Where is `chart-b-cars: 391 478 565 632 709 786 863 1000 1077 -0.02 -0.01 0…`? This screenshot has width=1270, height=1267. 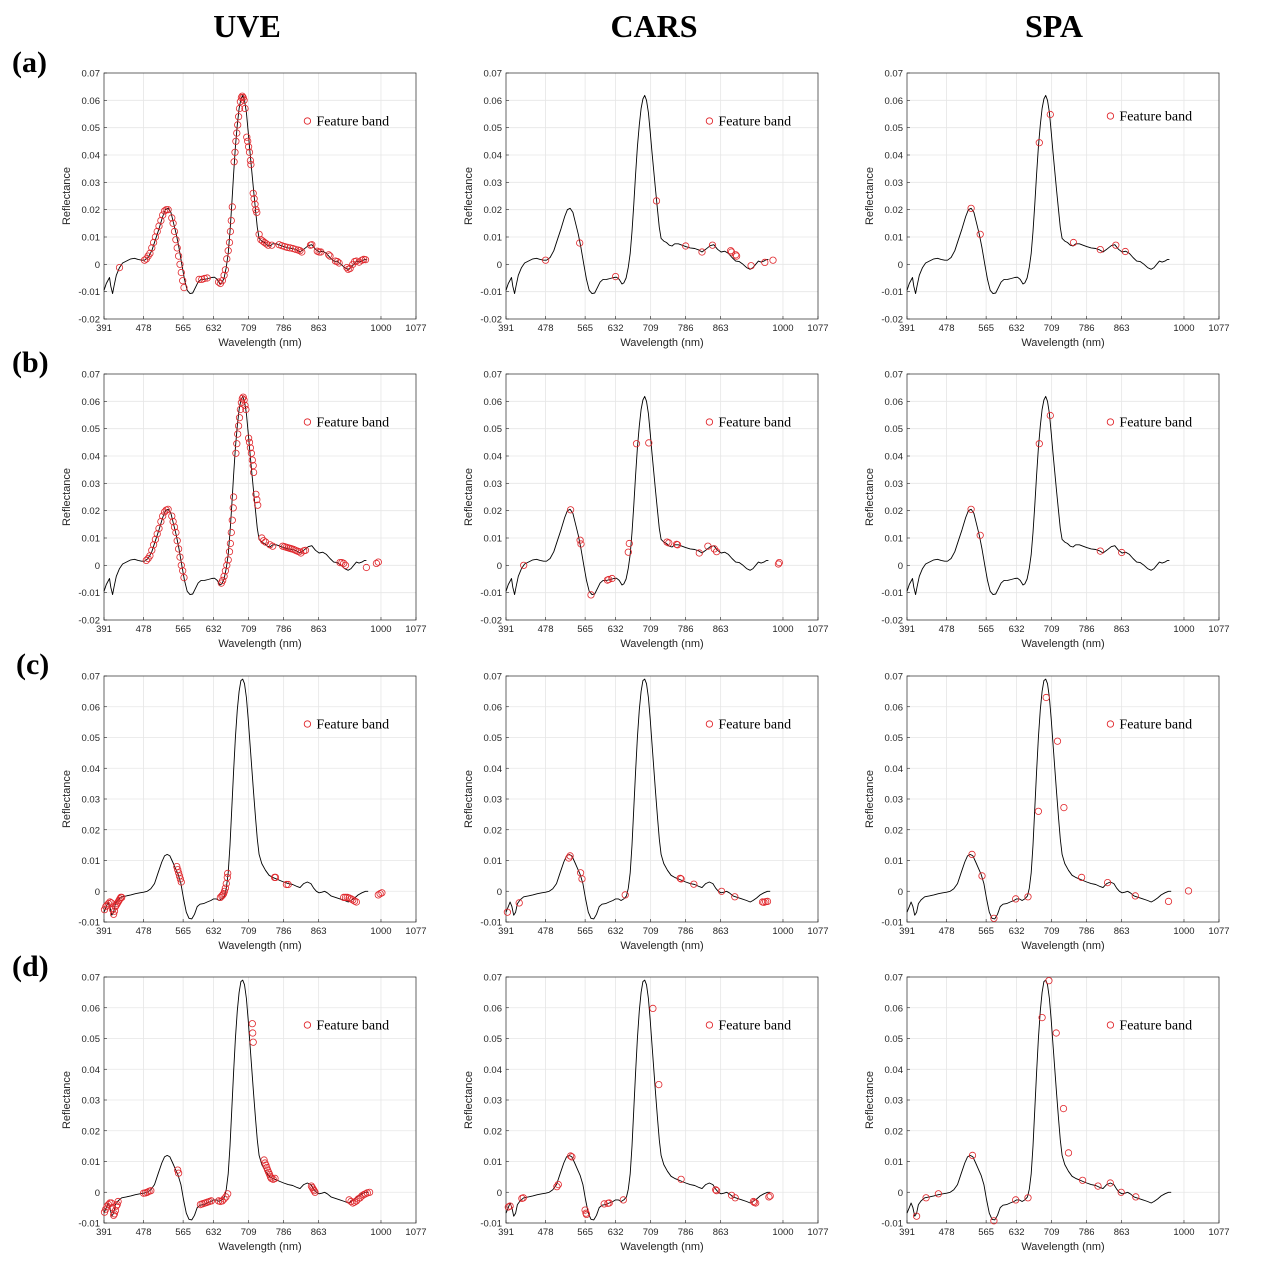 chart-b-cars: 391 478 565 632 709 786 863 1000 1077 -0.02 -0.01 0… is located at coordinates (646, 510).